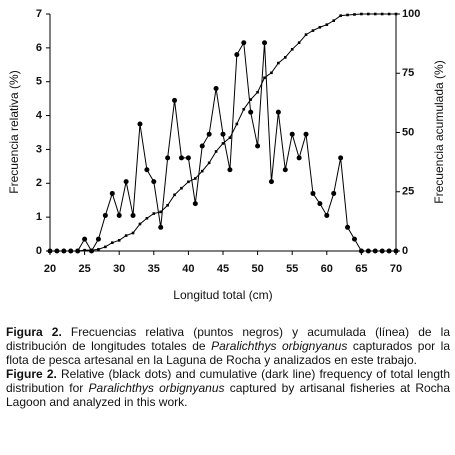 Image resolution: width=455 pixels, height=455 pixels. What do you see at coordinates (408, 73) in the screenshot?
I see `y2-tick-label: 75` at bounding box center [408, 73].